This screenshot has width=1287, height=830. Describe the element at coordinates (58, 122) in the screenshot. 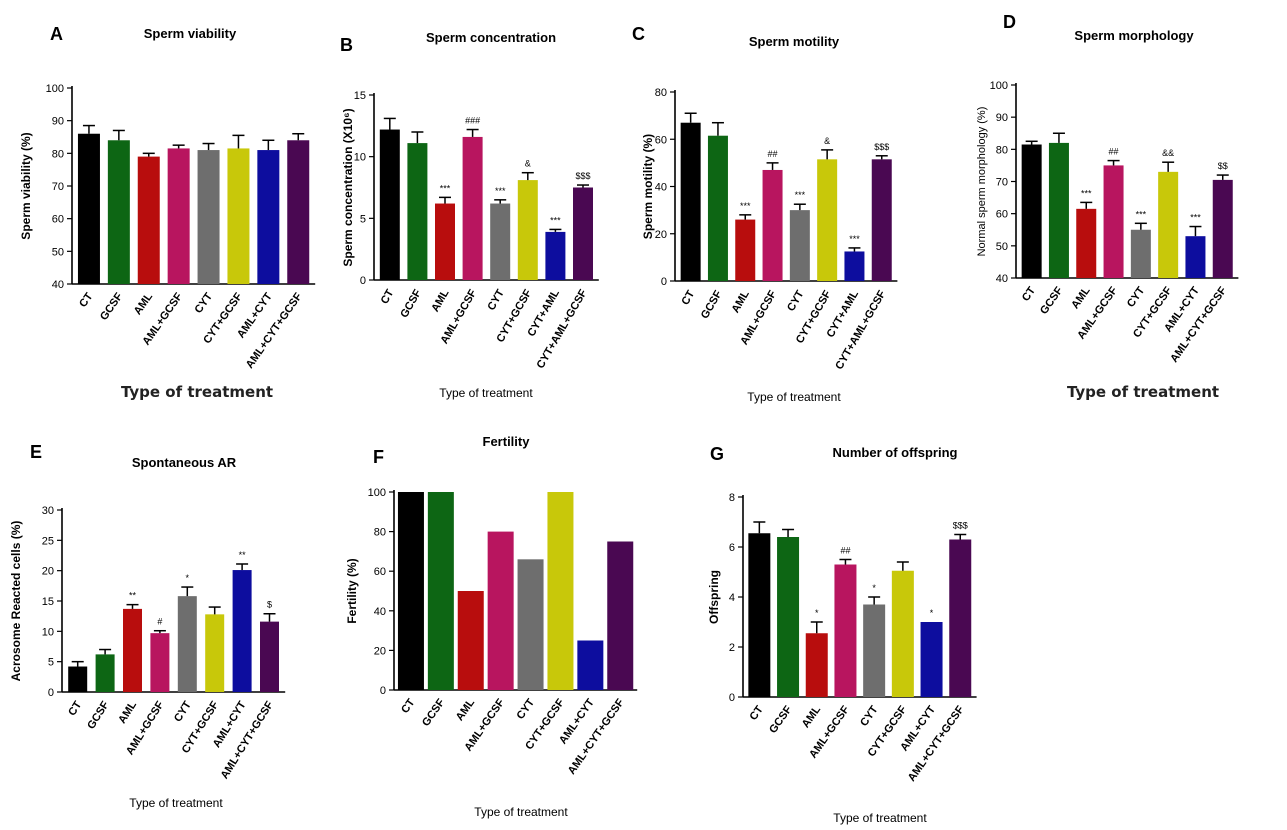

I see `y-tick-label: 90` at that location.